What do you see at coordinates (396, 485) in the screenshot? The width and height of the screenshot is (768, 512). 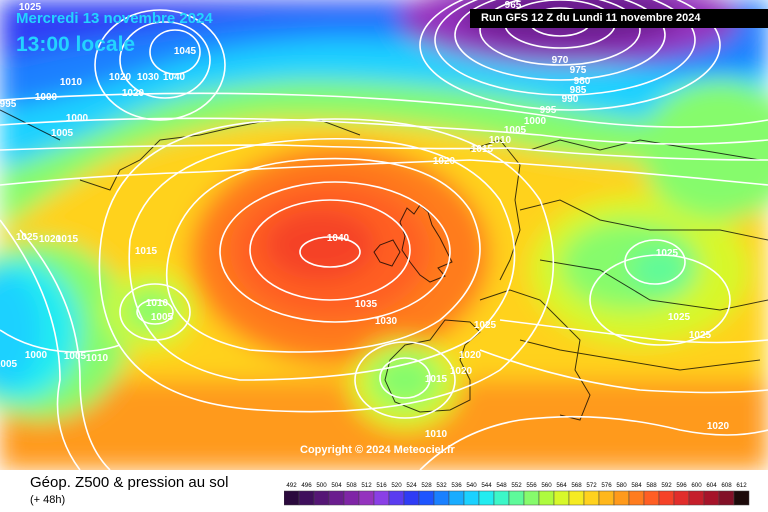 I see `legend-tick-label: 520` at bounding box center [396, 485].